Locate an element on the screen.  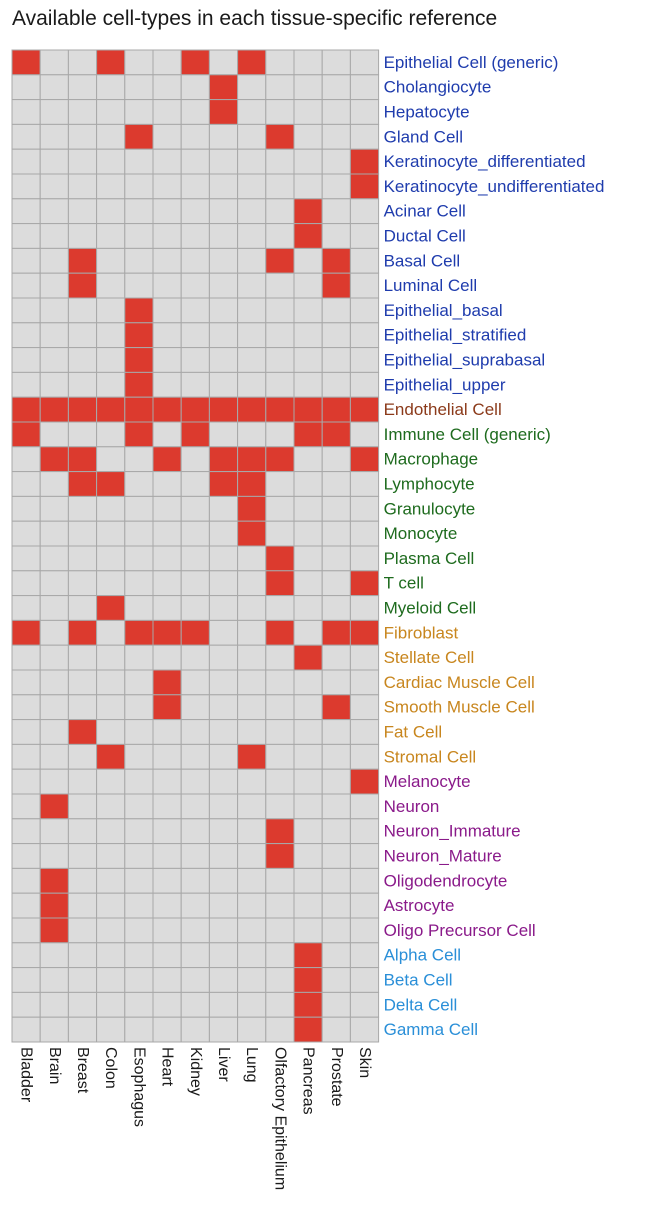
tissue-label: Colon is located at coordinates (110, 1068).